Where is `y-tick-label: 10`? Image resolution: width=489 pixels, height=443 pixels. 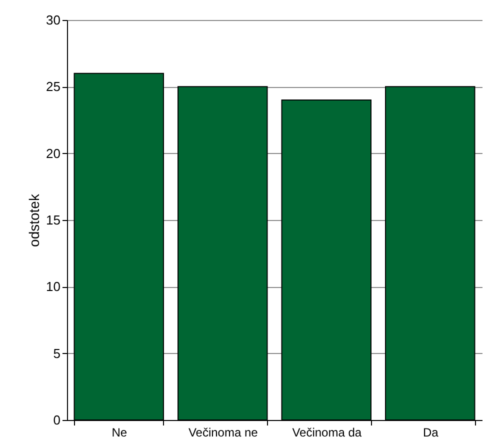
y-tick-label: 10 is located at coordinates (53, 286).